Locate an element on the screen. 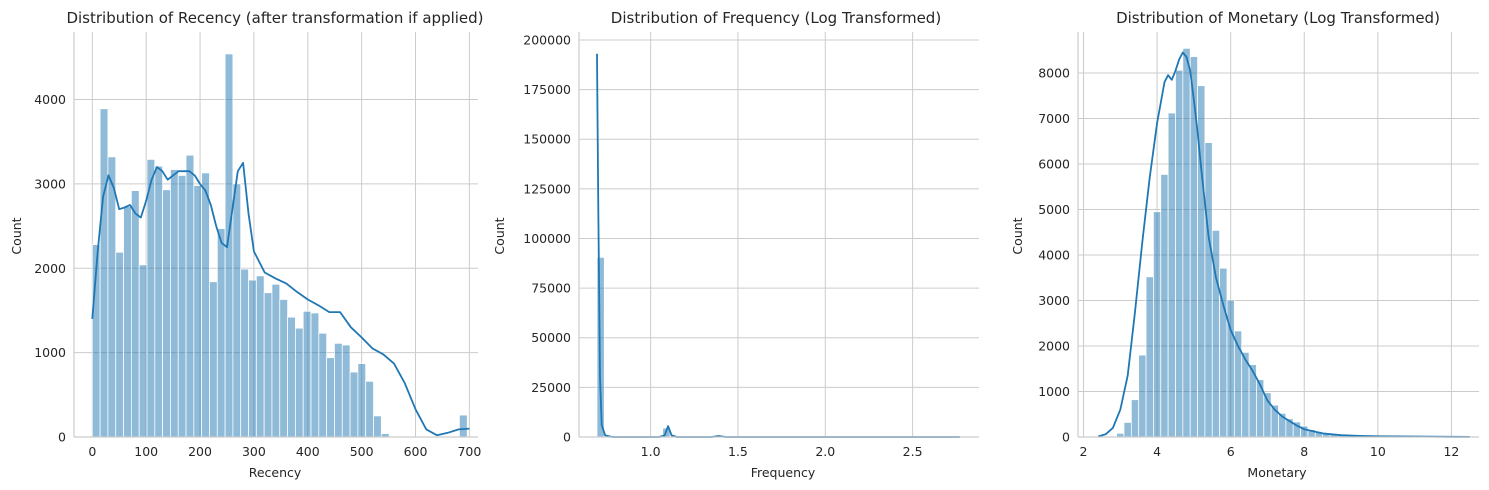 The height and width of the screenshot is (490, 1489). x-tick-label: 400 is located at coordinates (308, 451).